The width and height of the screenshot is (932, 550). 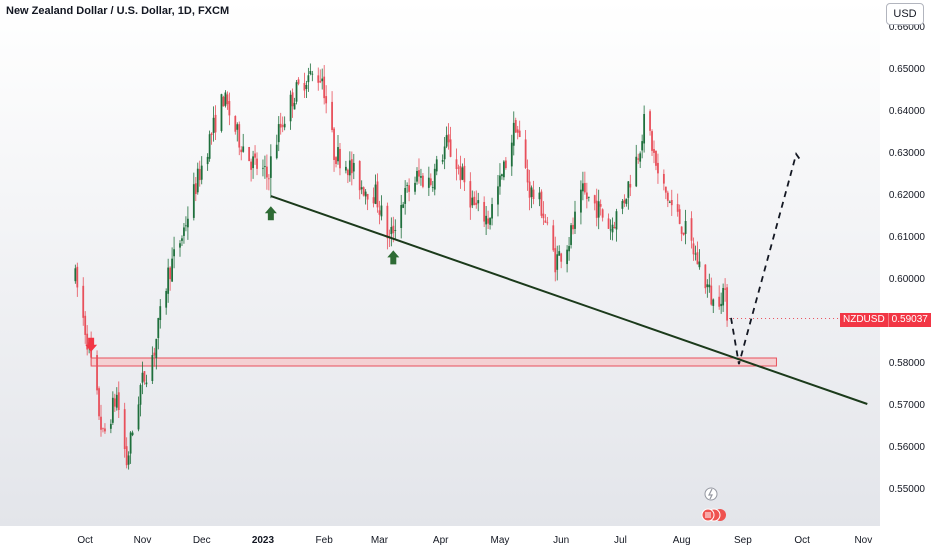 What do you see at coordinates (907, 195) in the screenshot?
I see `y-tick-label: 0.62000` at bounding box center [907, 195].